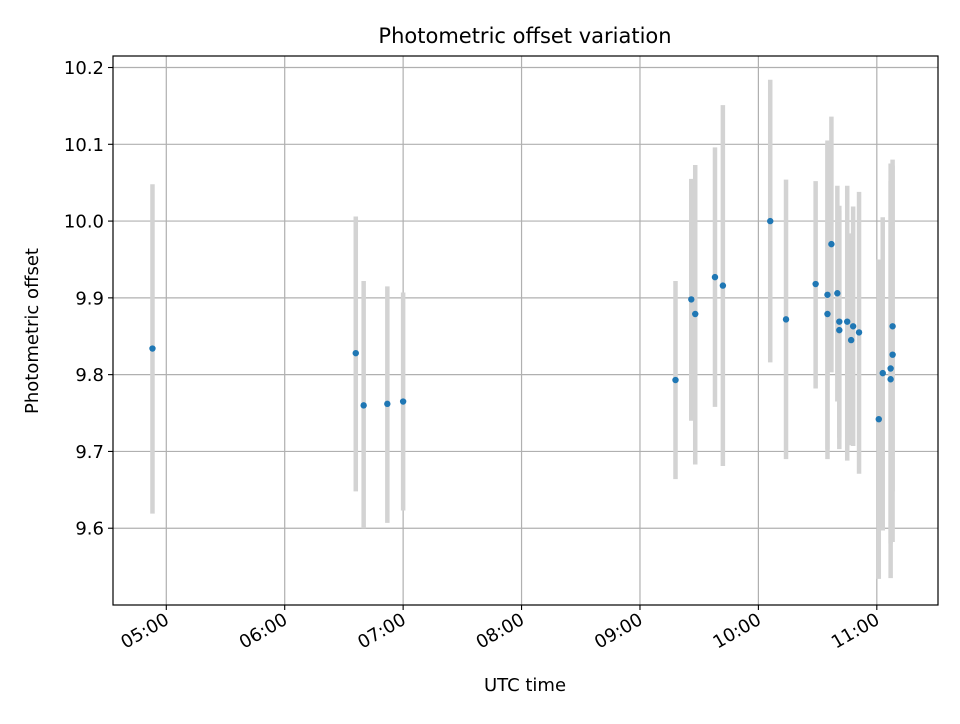 This screenshot has width=960, height=724. What do you see at coordinates (84, 68) in the screenshot?
I see `y-tick-label: 10.2` at bounding box center [84, 68].